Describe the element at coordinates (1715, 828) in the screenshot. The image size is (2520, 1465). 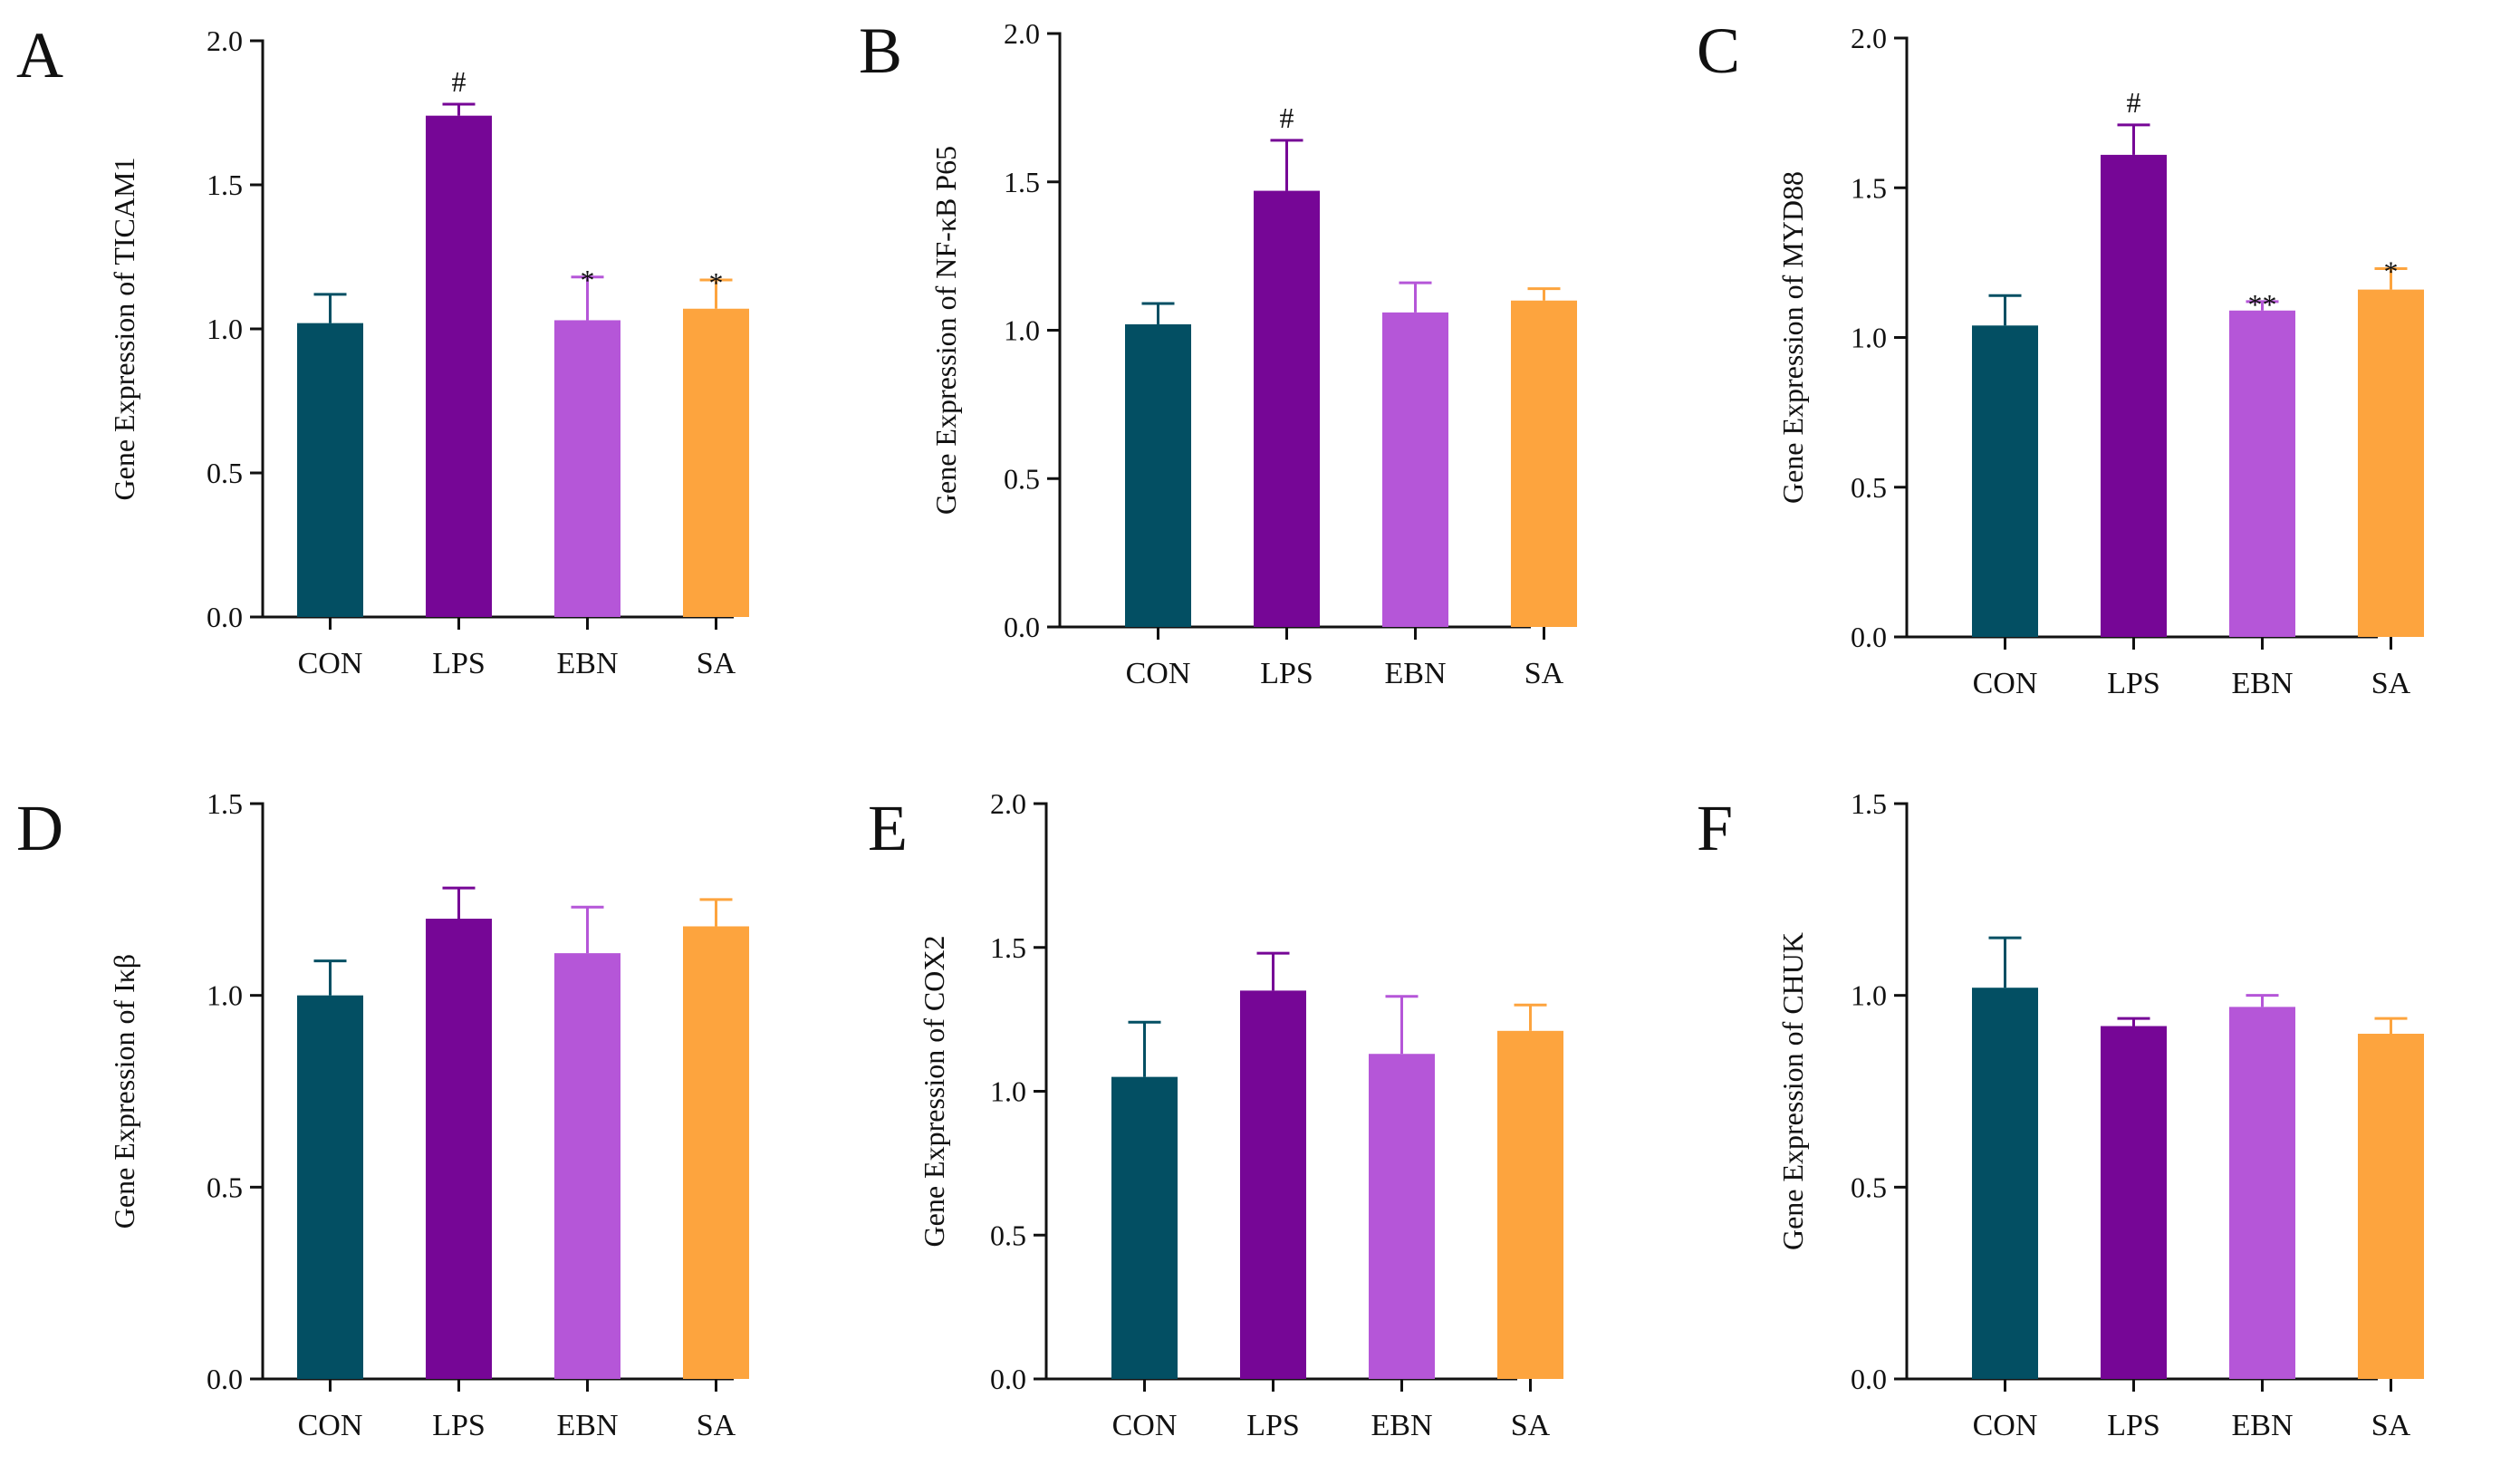
I see `panel-letter: F` at that location.